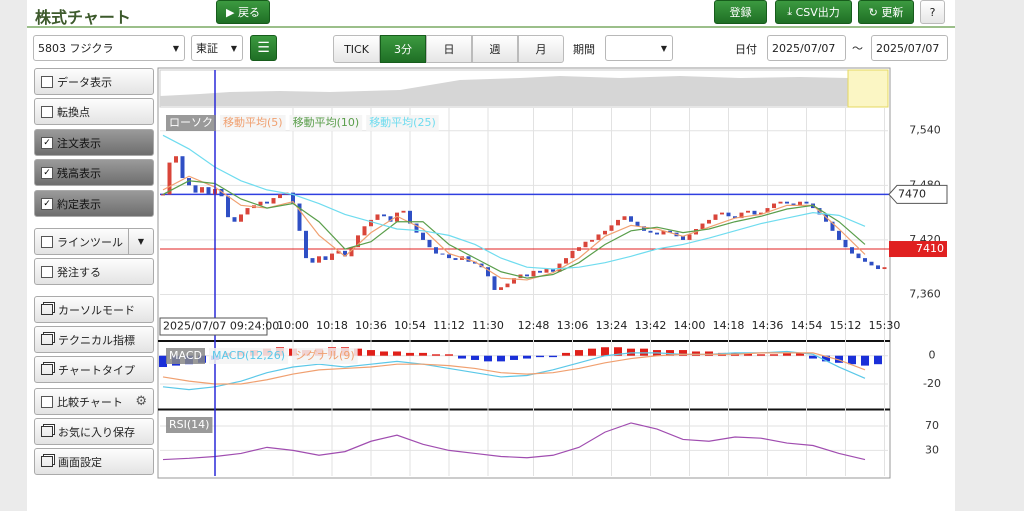 The width and height of the screenshot is (1024, 511). Describe the element at coordinates (541, 49) in the screenshot. I see `interval-button: 月` at that location.